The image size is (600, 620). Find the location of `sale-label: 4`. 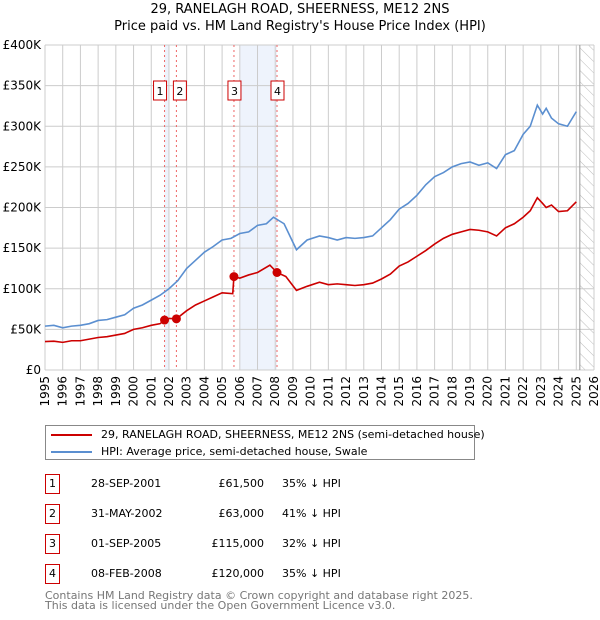

sale-label: 4 is located at coordinates (277, 91).